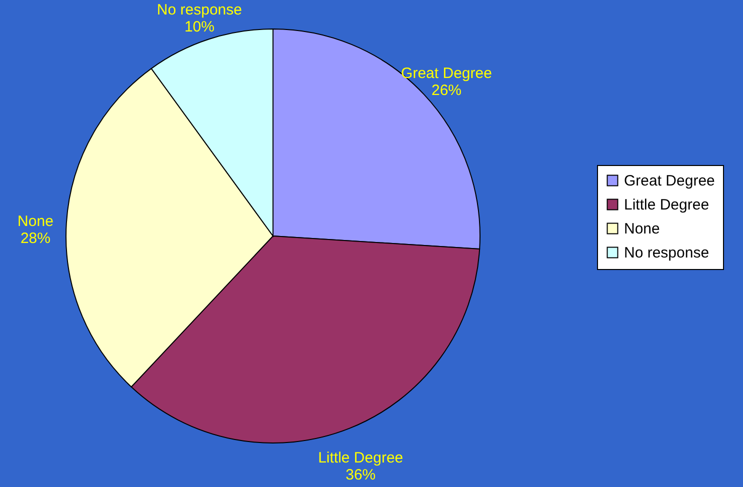 The height and width of the screenshot is (487, 743). I want to click on legend-label: No response, so click(667, 253).